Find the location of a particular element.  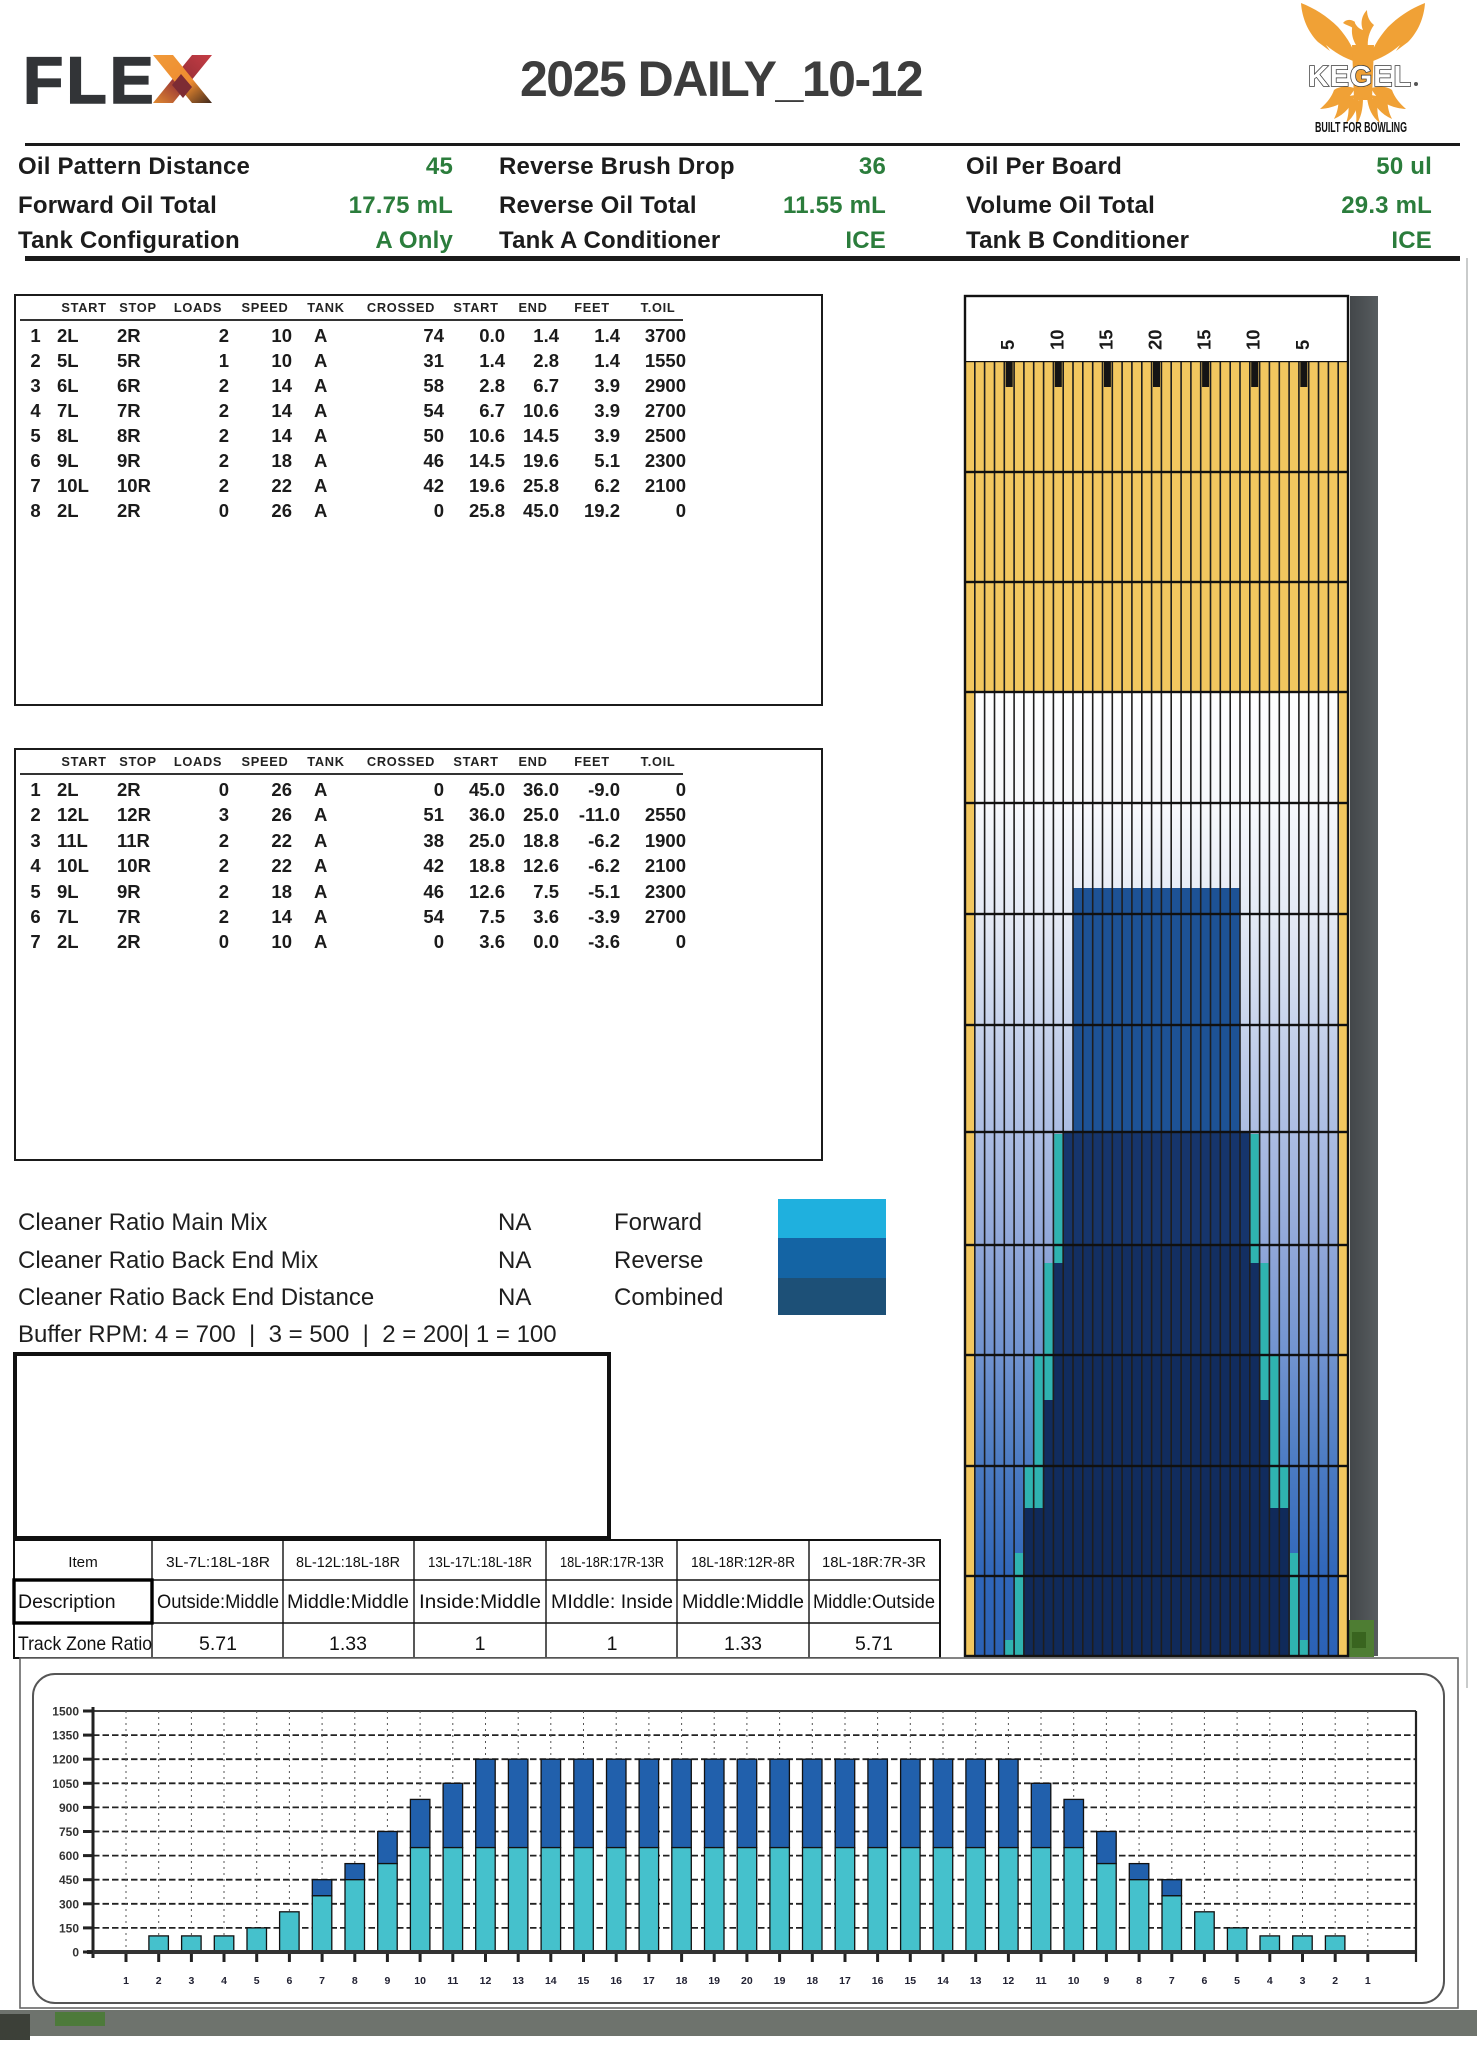

svg-text: 450 is located at coordinates (69, 1880).